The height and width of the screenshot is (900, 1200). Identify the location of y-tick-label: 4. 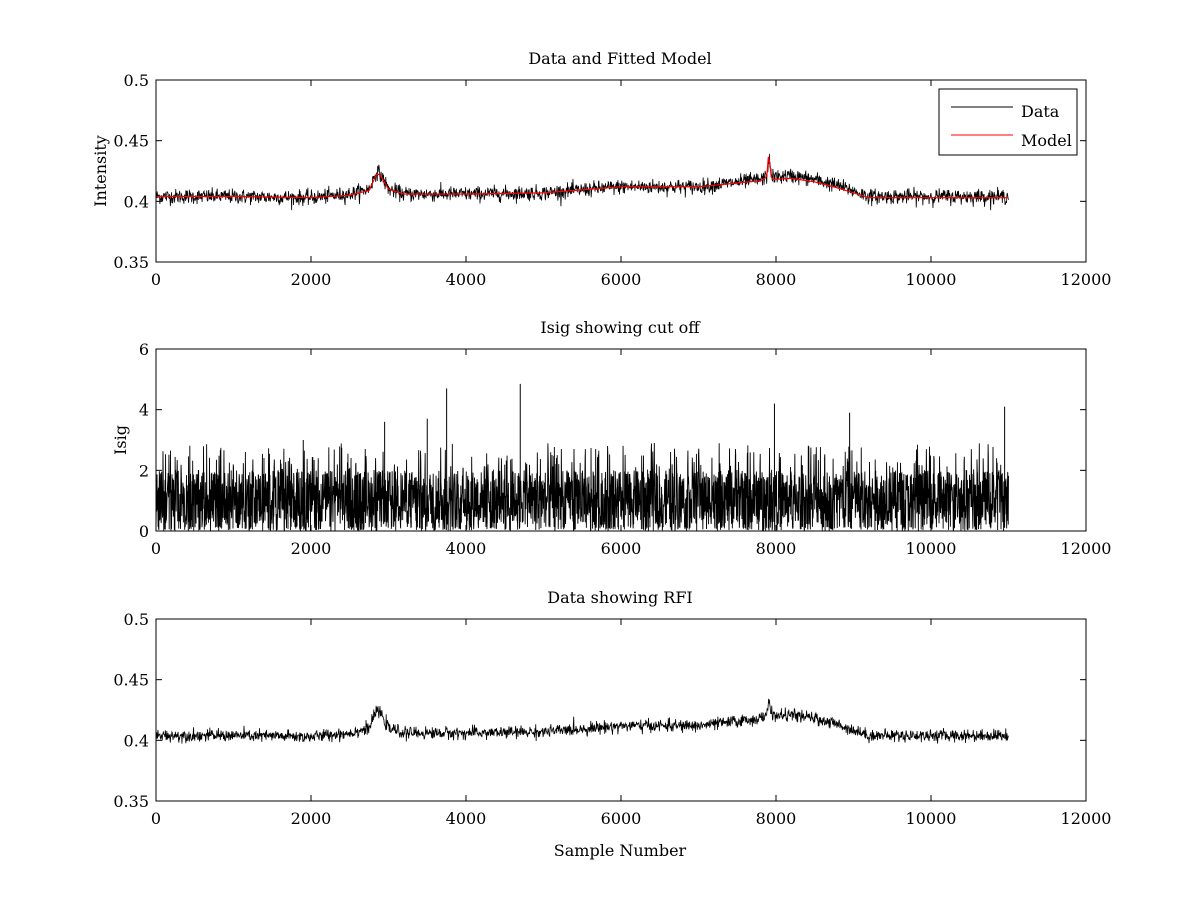
(144, 410).